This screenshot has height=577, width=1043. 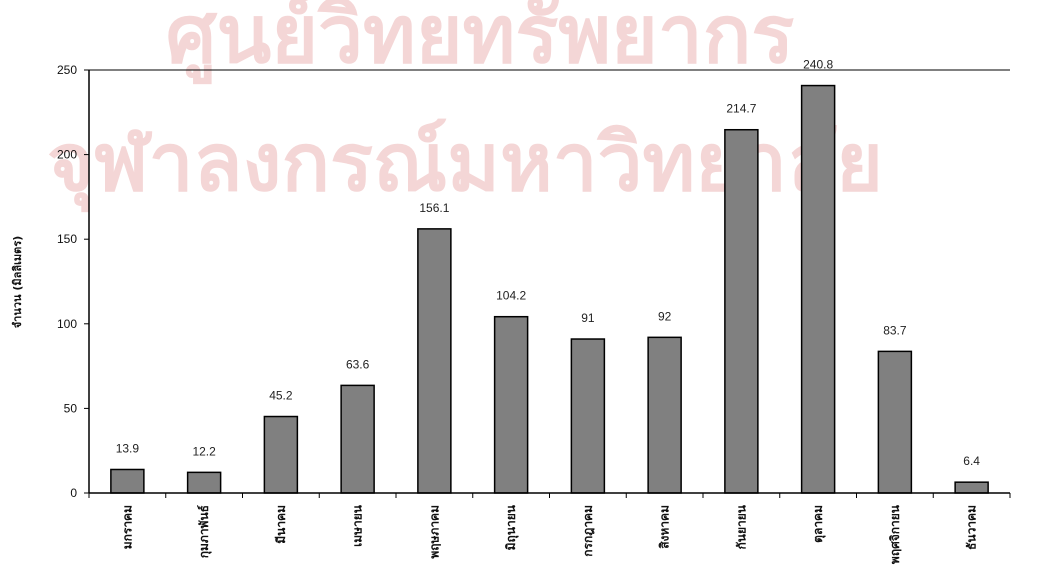 I want to click on data-label: 13.9, so click(x=128, y=448).